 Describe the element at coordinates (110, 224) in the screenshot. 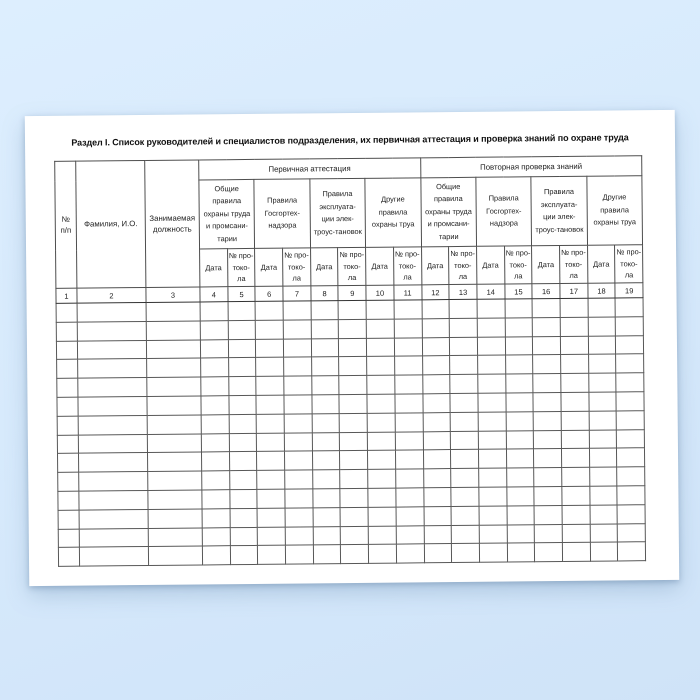

I see `header-cell-name: Фамилия, И.О.` at that location.